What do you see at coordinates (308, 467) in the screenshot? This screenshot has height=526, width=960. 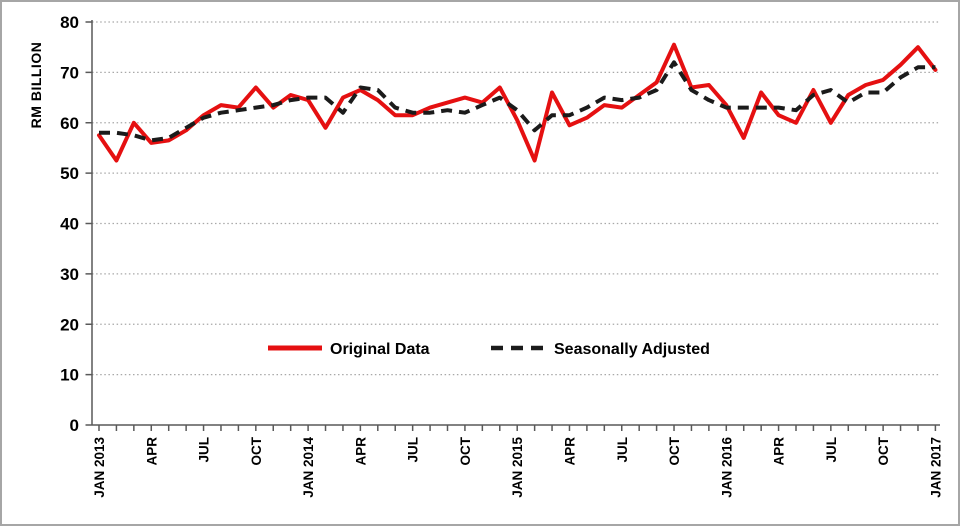 I see `x-tick-label: JAN 2014` at bounding box center [308, 467].